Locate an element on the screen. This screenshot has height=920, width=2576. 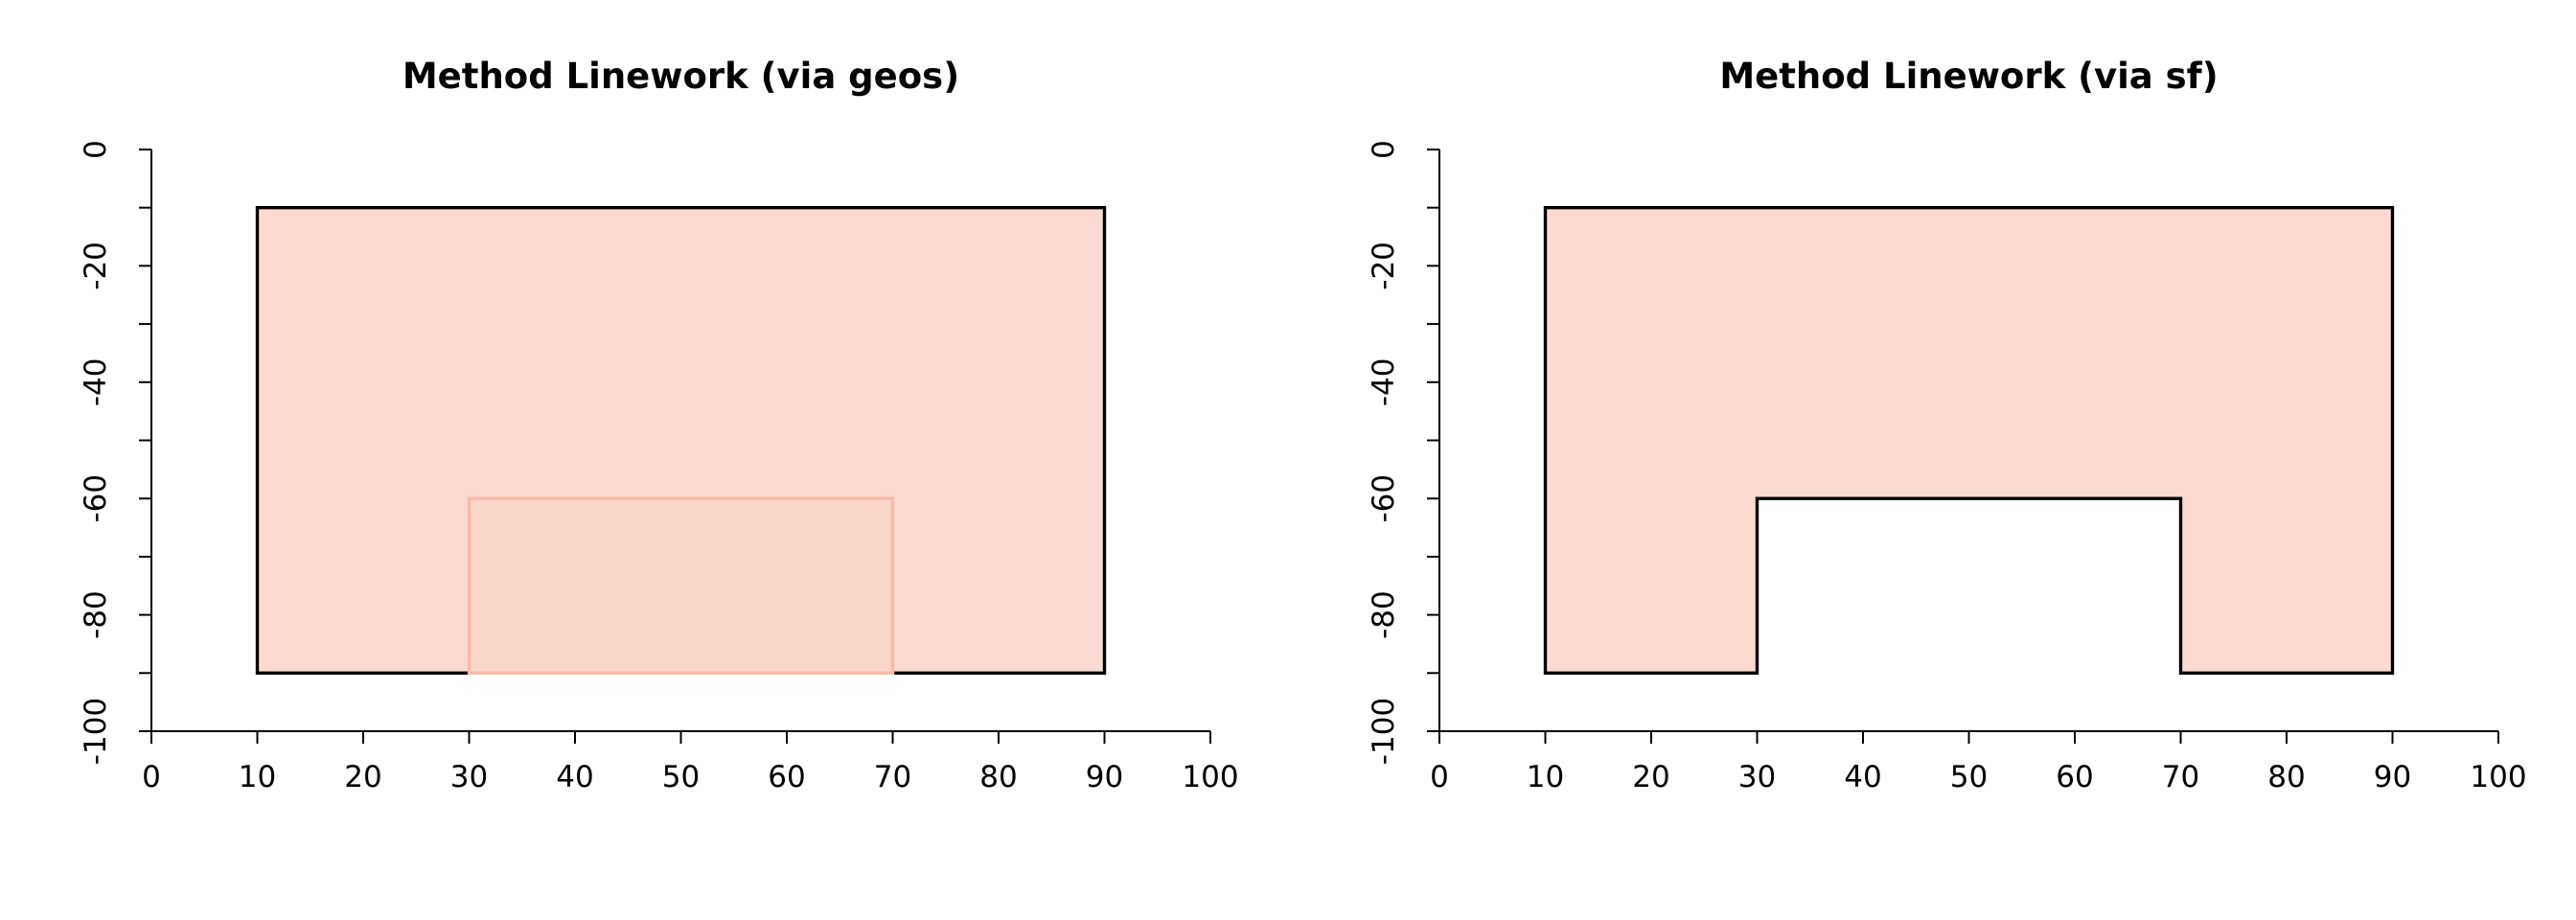
chart-title: Method Linework (via geos) is located at coordinates (680, 76).